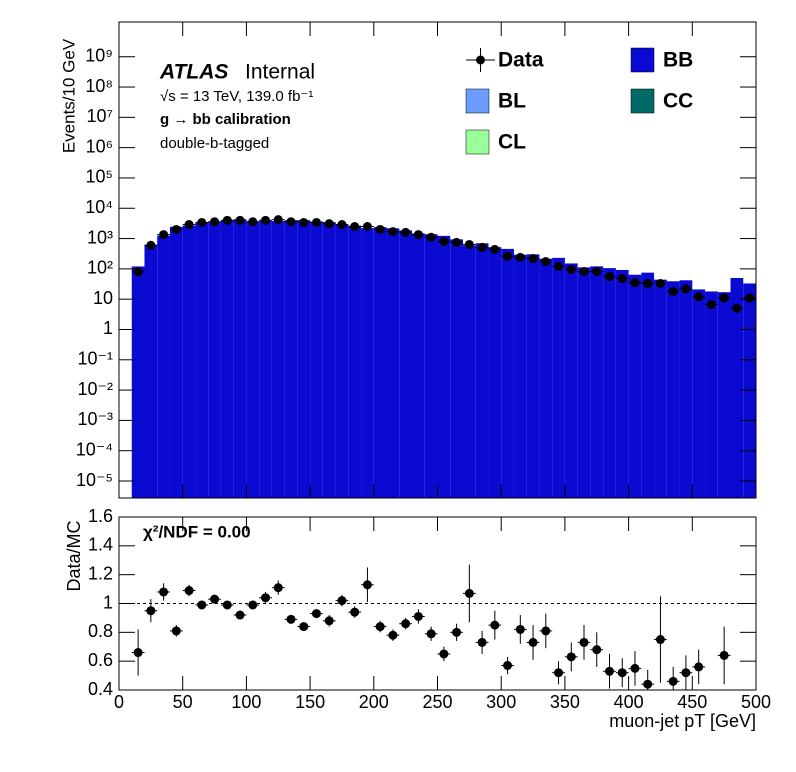 The image size is (796, 772). Describe the element at coordinates (68, 95) in the screenshot. I see `y-axis-label: Events/10 GeV` at that location.